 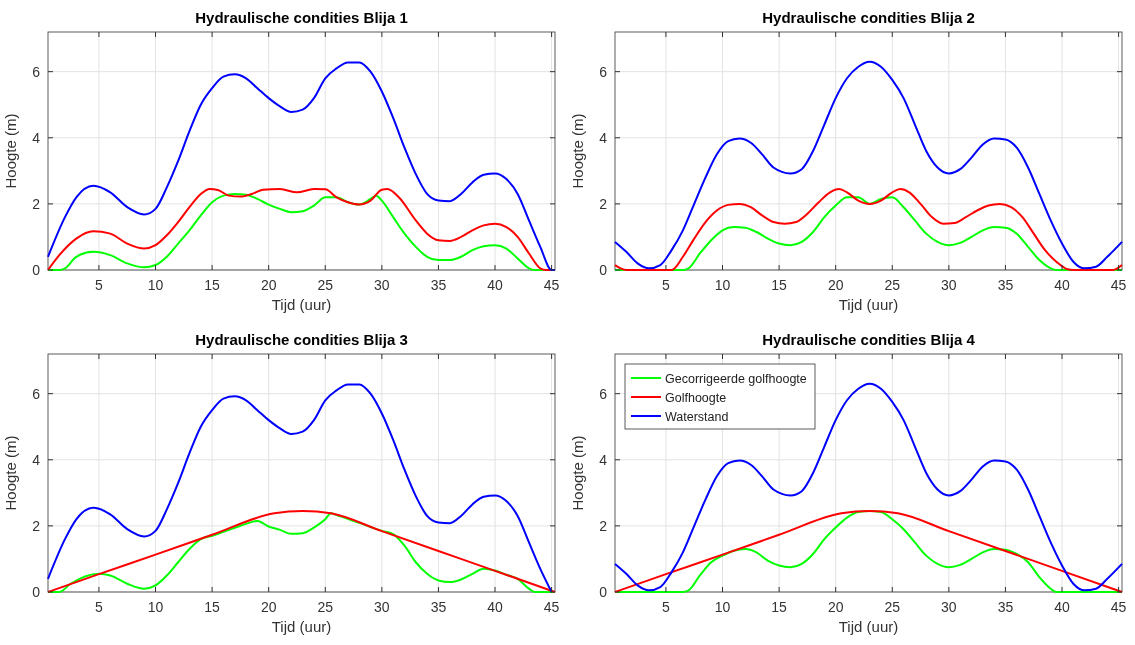 I want to click on chart-title: Hydraulische condities Blija 2, so click(x=868, y=17).